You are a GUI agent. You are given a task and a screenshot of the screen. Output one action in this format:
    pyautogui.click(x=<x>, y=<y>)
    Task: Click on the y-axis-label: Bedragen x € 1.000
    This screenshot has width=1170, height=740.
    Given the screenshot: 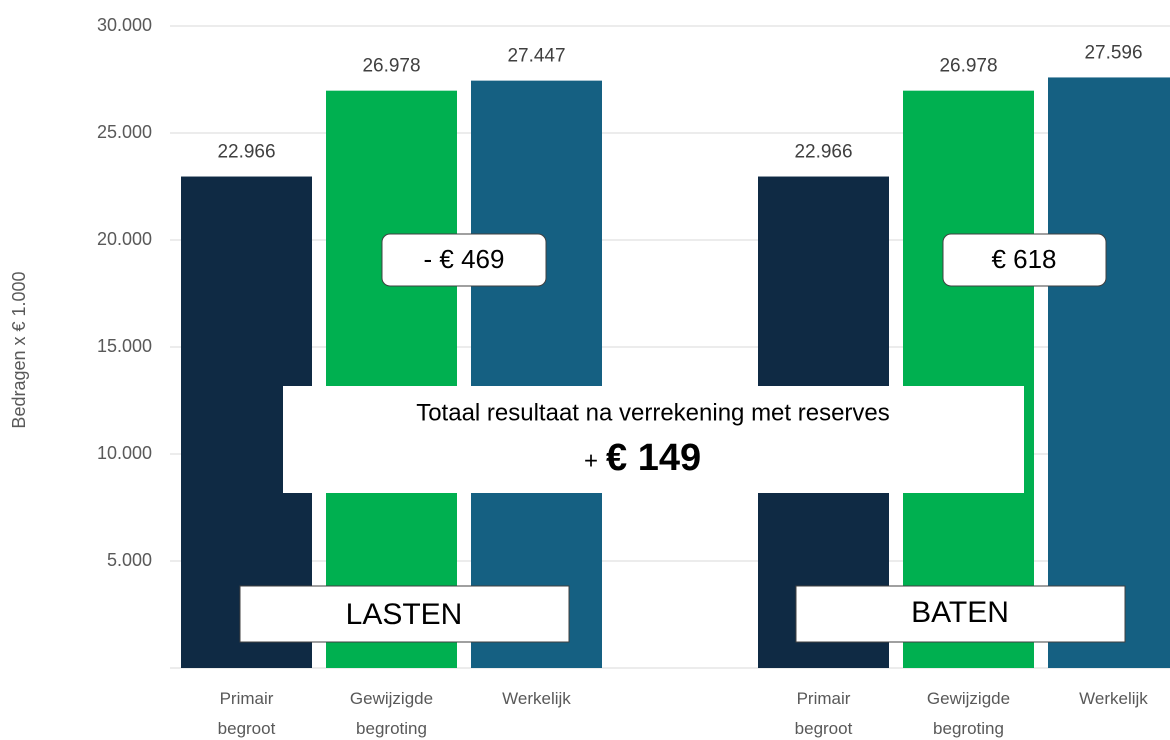 What is the action you would take?
    pyautogui.click(x=19, y=349)
    